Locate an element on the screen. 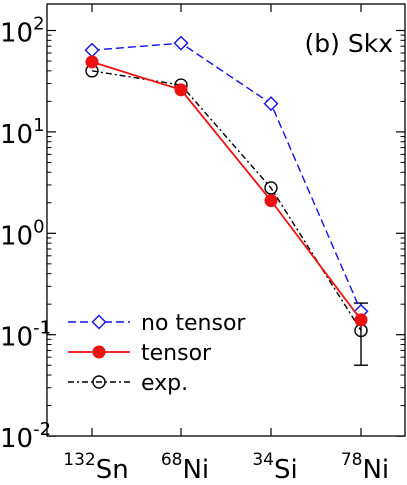 The height and width of the screenshot is (485, 407). x-tick-label: 34Si is located at coordinates (274, 467).